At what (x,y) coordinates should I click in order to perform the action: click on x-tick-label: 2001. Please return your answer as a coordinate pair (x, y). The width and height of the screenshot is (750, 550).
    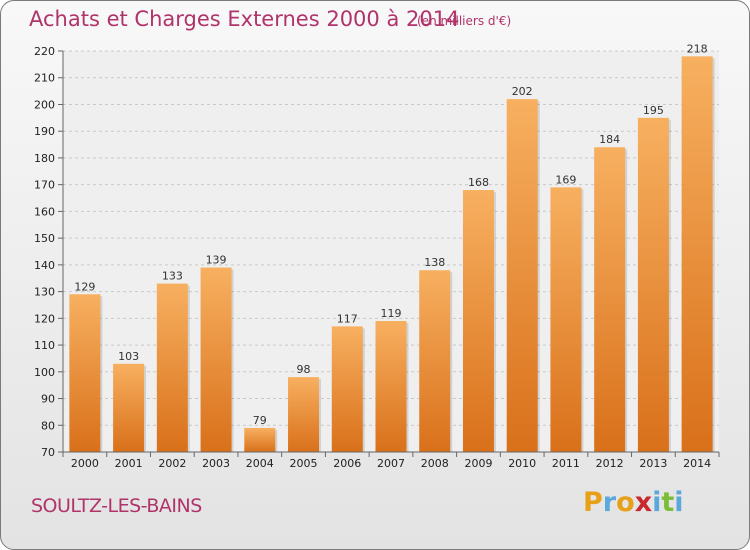
    Looking at the image, I should click on (129, 463).